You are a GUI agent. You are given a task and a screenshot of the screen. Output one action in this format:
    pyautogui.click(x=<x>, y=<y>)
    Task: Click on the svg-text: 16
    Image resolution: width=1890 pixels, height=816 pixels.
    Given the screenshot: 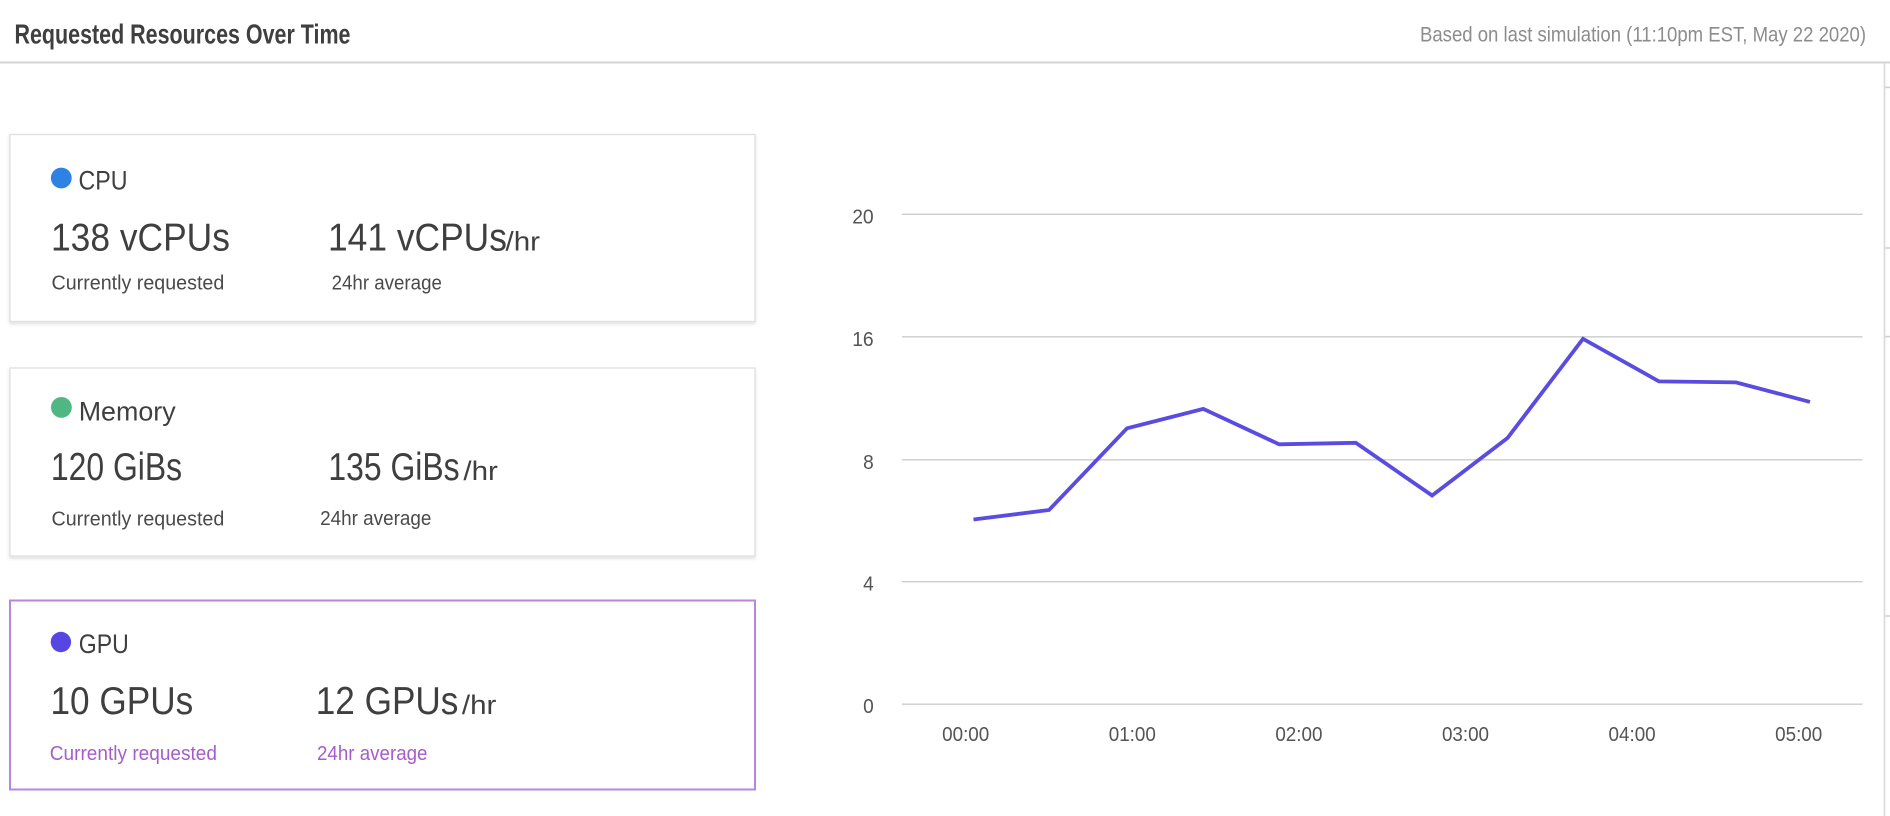 What is the action you would take?
    pyautogui.click(x=863, y=340)
    